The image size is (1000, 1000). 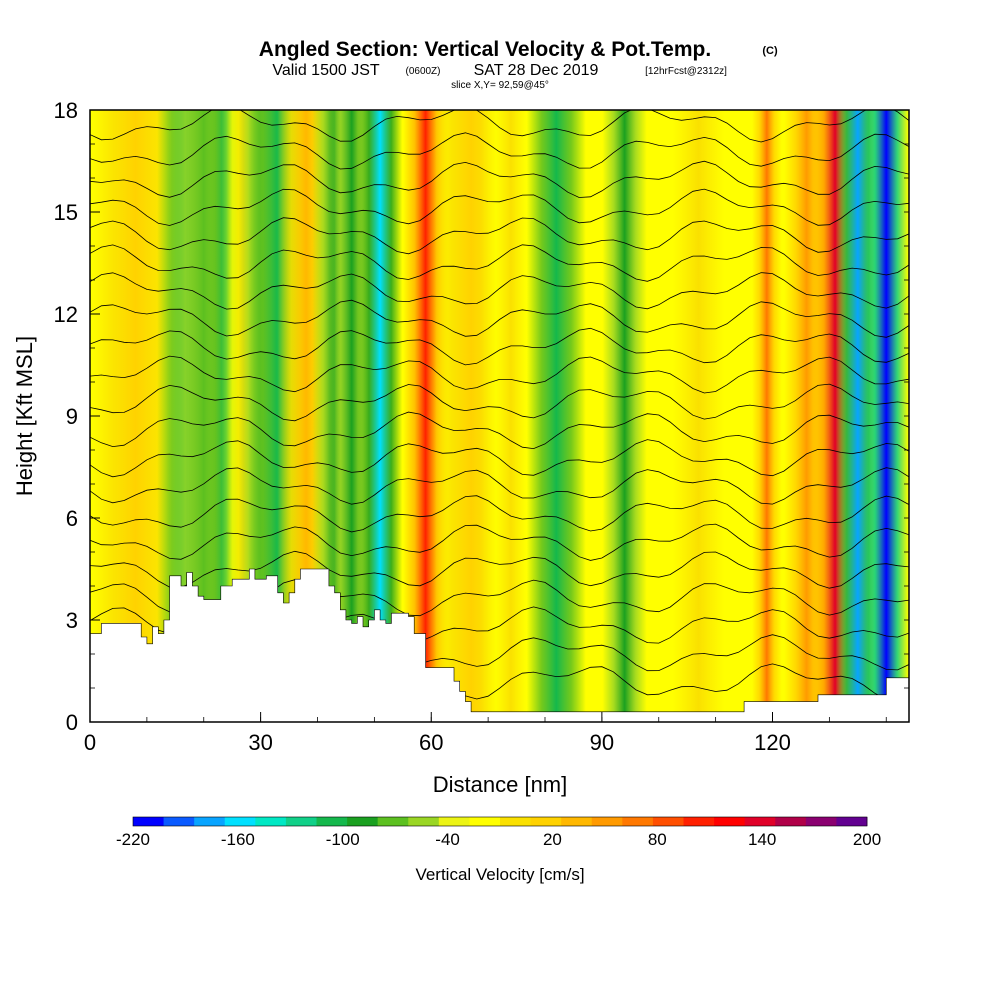 I want to click on x-tick-label: 0, so click(x=90, y=742).